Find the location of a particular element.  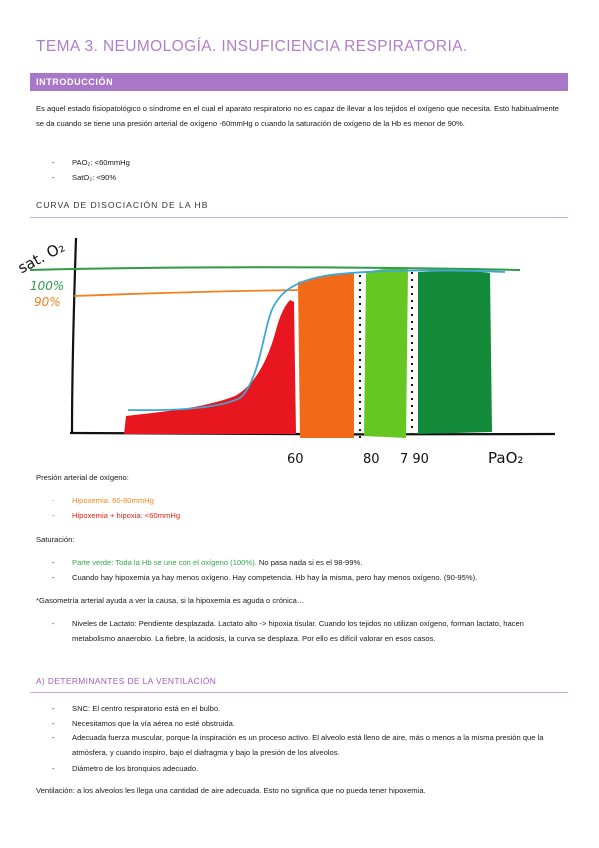

pao2-label: Presión arterial de oxígeno: is located at coordinates (82, 477).